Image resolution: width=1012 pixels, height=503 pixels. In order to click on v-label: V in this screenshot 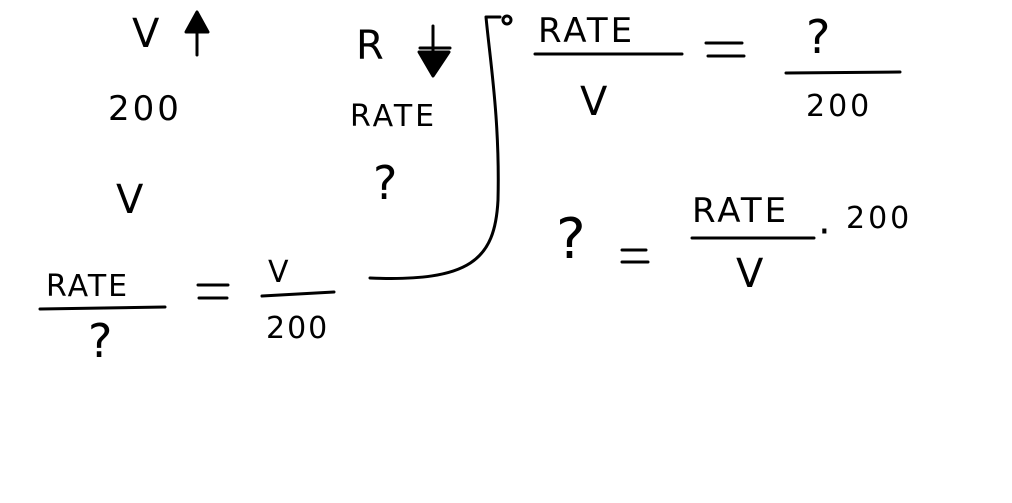, I will do `click(130, 200)`.